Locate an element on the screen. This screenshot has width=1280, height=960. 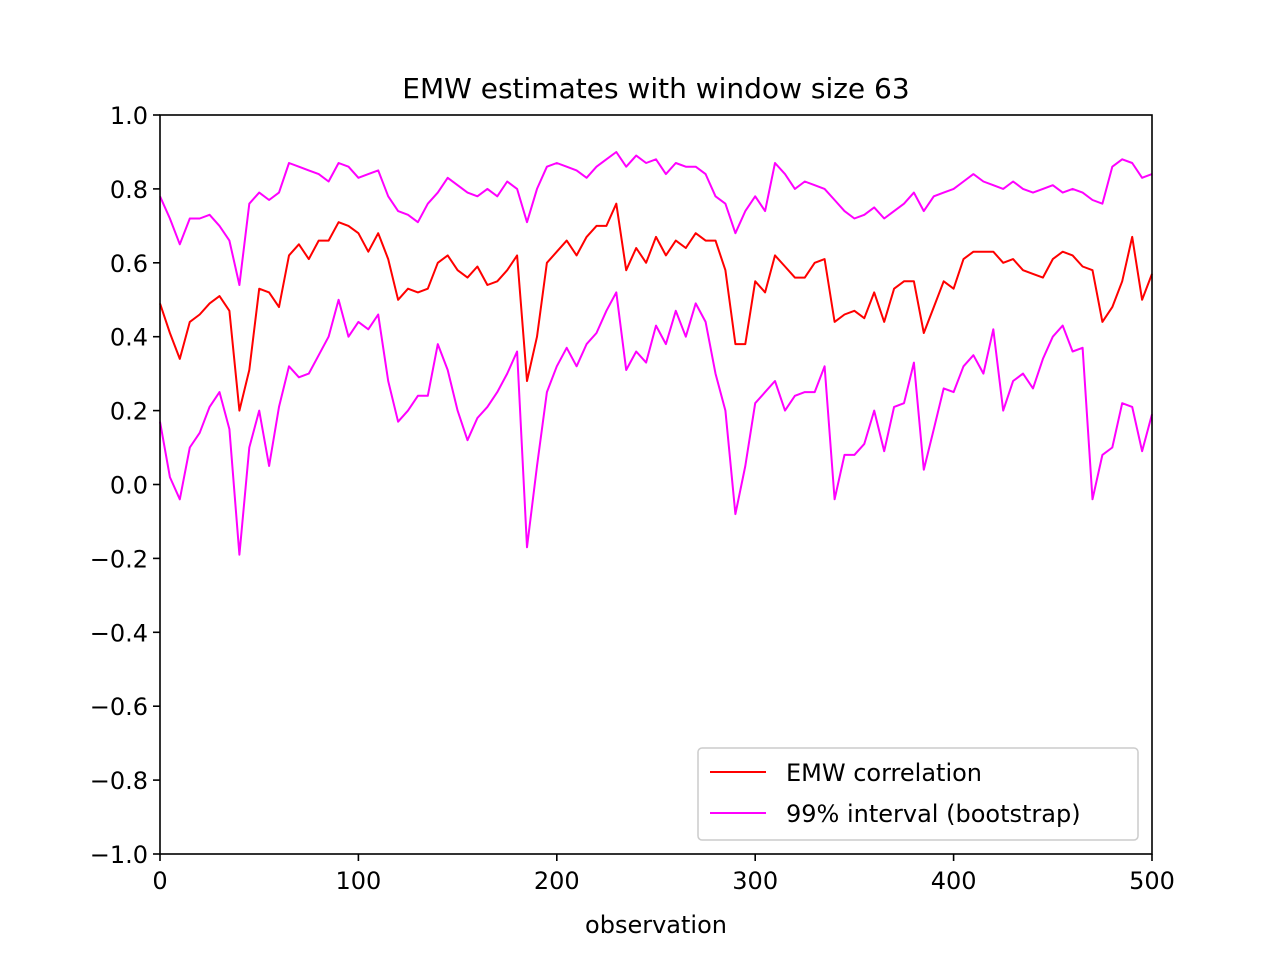
legend-box is located at coordinates (918, 794).